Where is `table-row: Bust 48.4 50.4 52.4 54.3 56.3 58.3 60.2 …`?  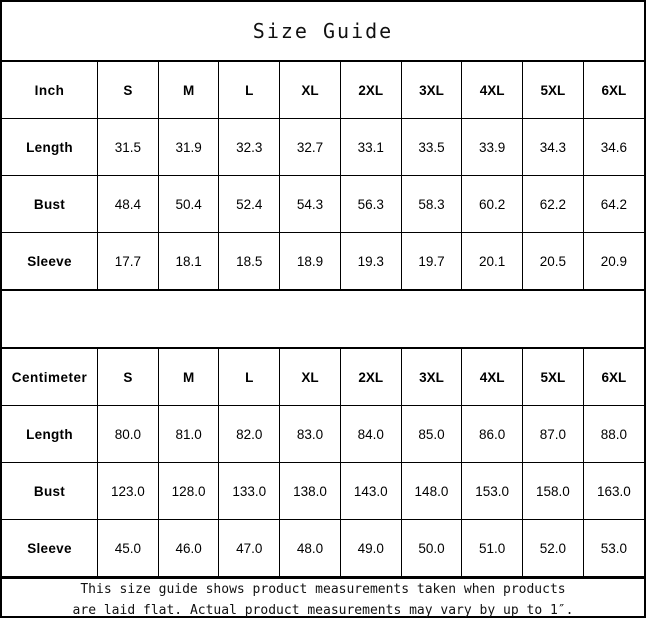 table-row: Bust 48.4 50.4 52.4 54.3 56.3 58.3 60.2 … is located at coordinates (323, 204).